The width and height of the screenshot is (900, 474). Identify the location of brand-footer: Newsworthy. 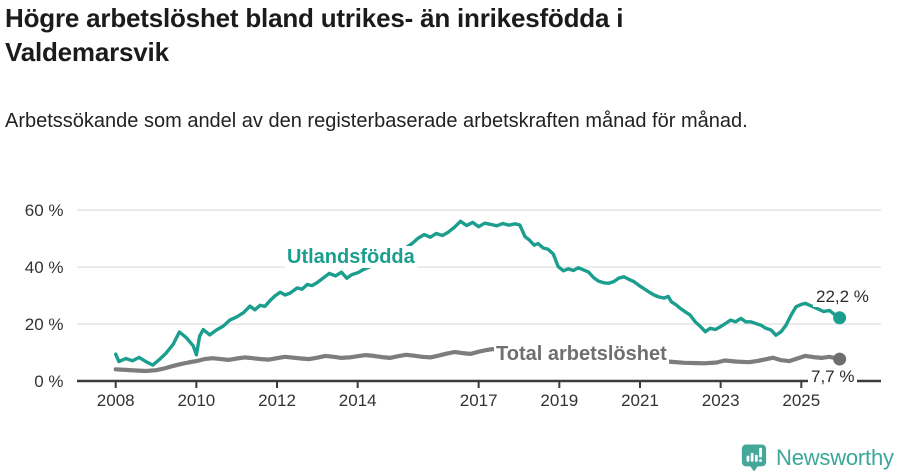
(817, 458).